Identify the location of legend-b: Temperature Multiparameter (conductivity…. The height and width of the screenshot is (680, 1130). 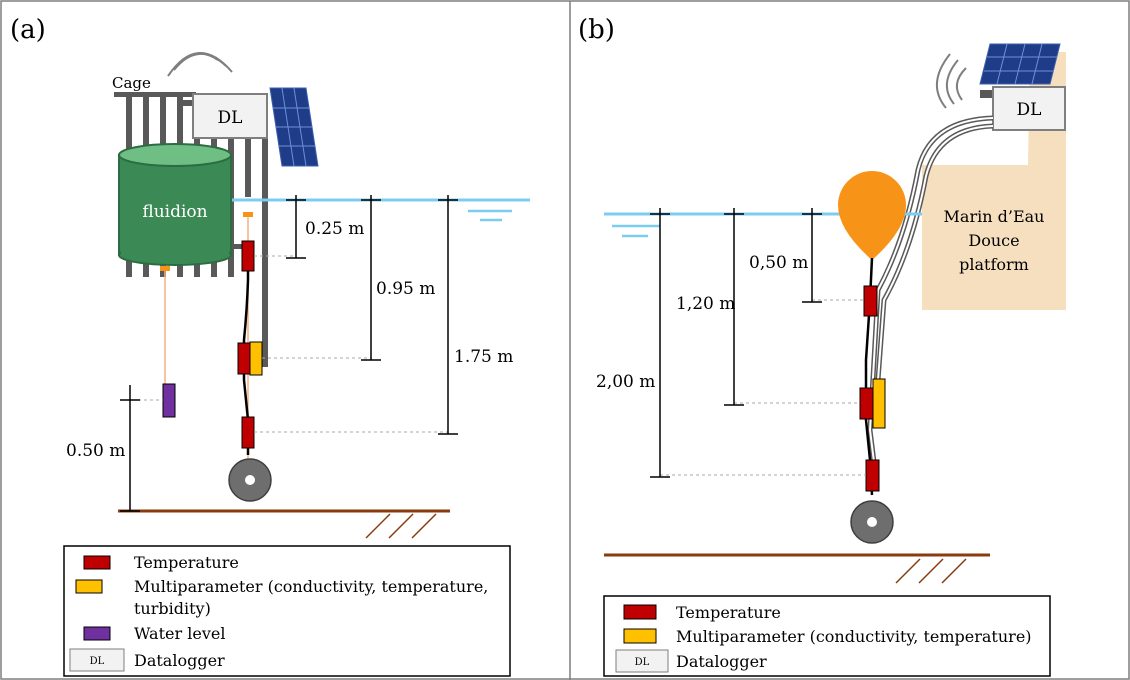
(827, 636).